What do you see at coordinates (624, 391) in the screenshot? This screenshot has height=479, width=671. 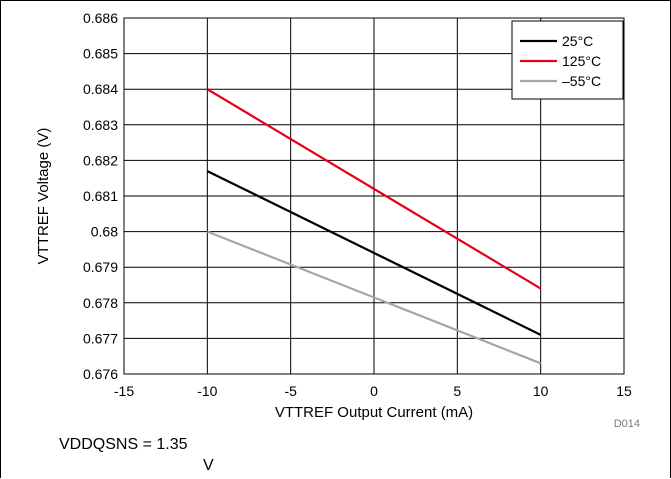 I see `x-tick-label: 15` at bounding box center [624, 391].